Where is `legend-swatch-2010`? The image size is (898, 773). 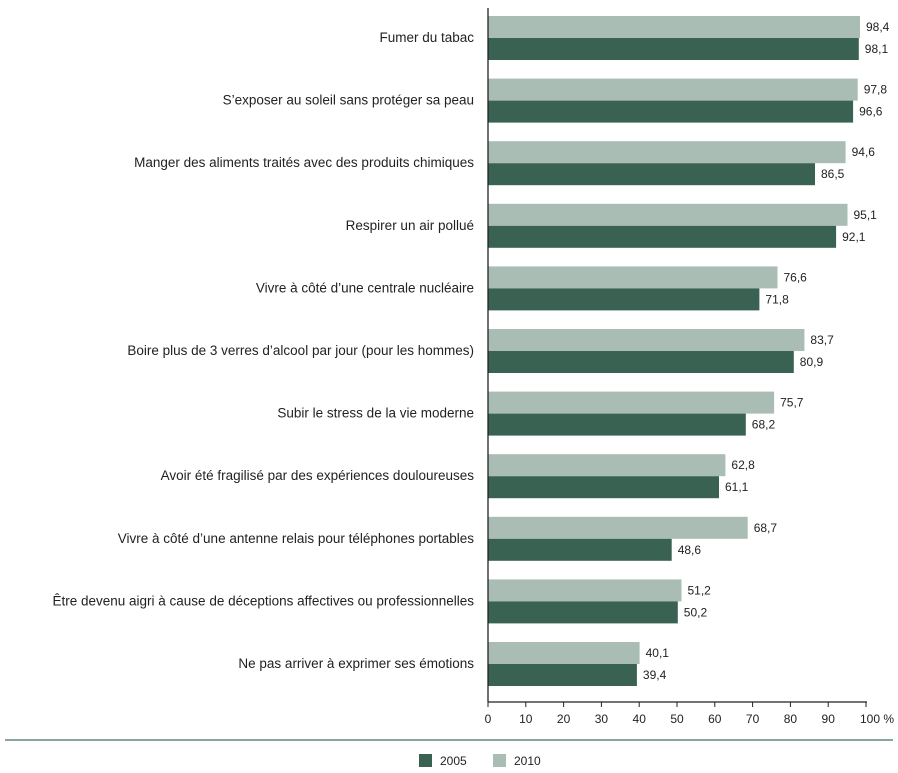 legend-swatch-2010 is located at coordinates (499, 760).